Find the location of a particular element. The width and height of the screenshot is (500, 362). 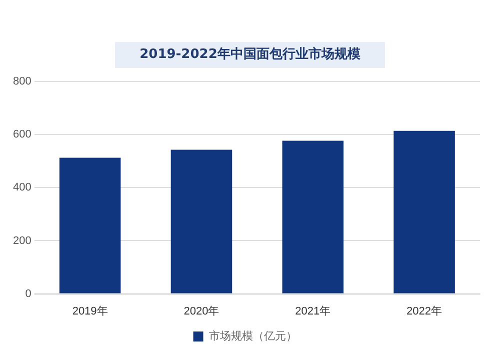

y-tick-label: 0 is located at coordinates (28, 294).